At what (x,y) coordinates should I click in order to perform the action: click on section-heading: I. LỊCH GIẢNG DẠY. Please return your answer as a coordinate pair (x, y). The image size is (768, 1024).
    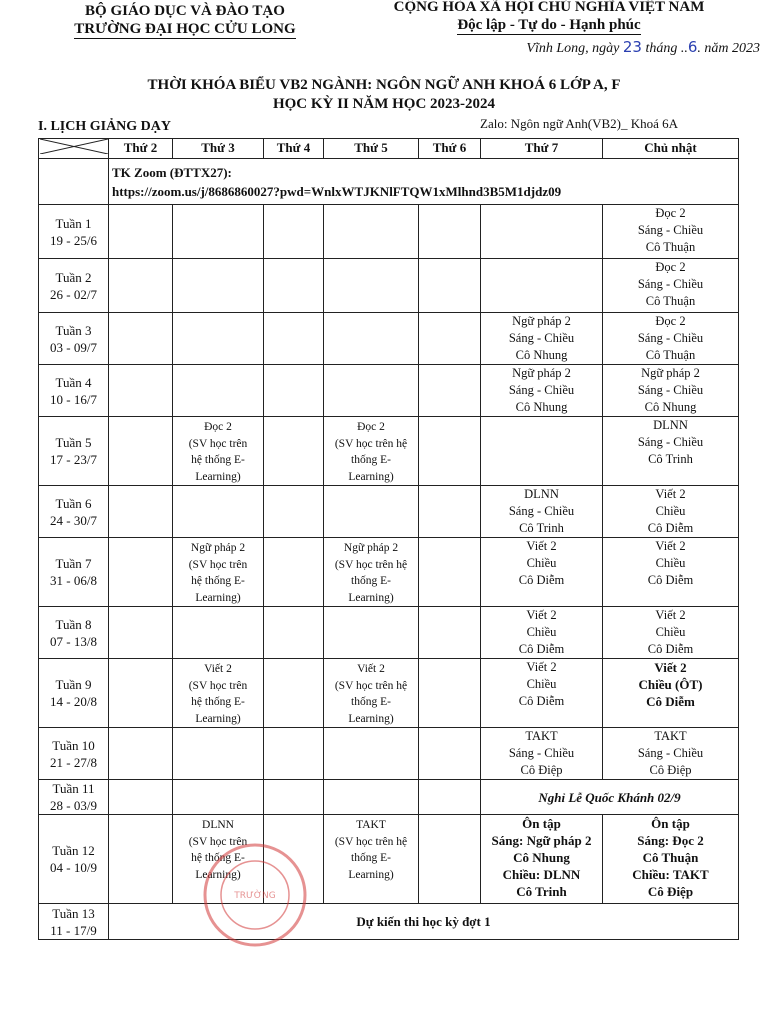
    Looking at the image, I should click on (105, 126).